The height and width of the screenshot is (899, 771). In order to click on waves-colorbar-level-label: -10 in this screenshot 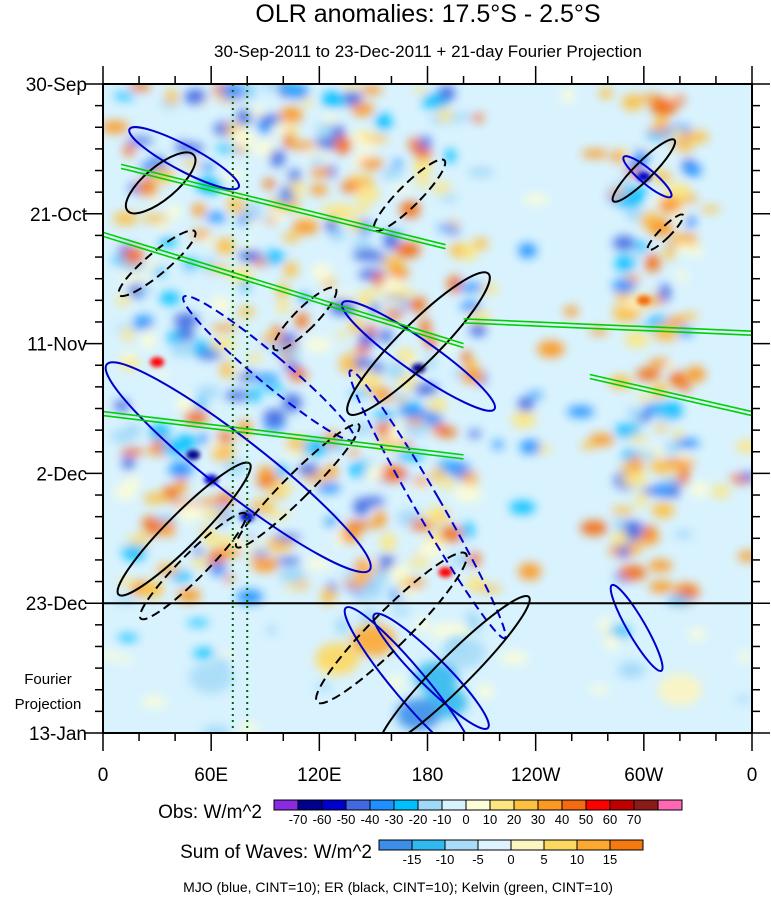, I will do `click(445, 859)`.